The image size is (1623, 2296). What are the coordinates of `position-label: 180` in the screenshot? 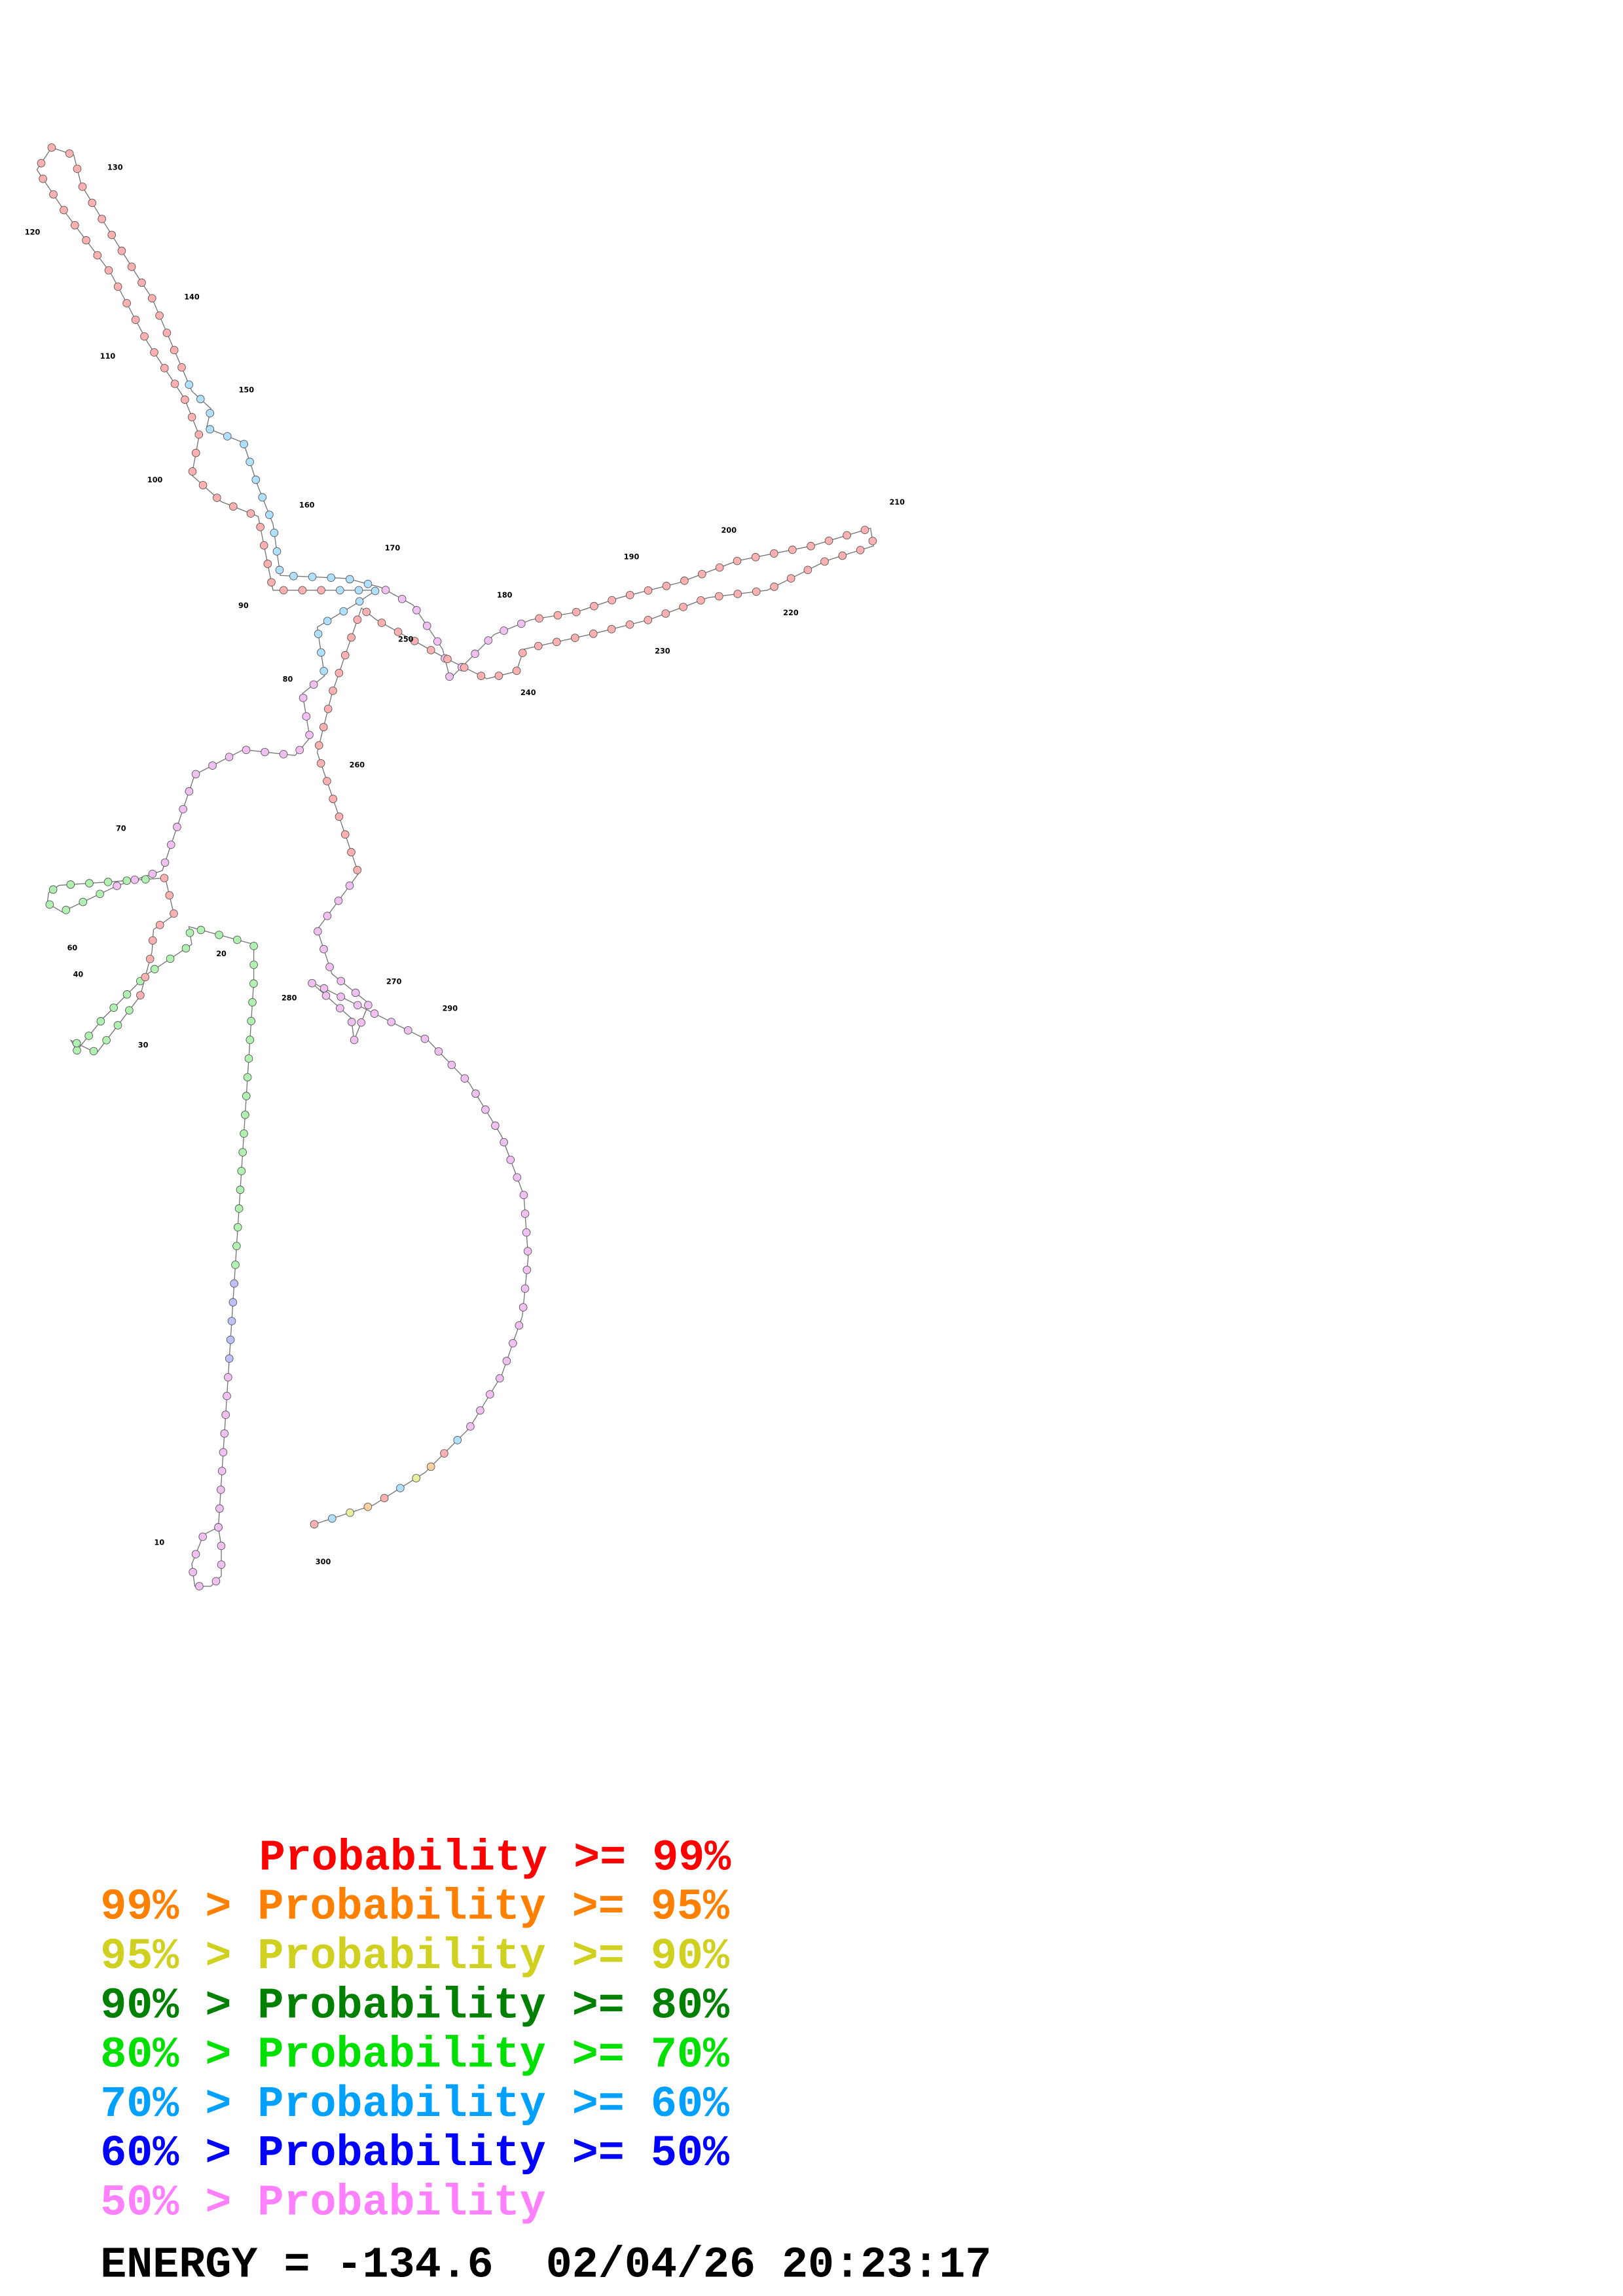 It's located at (505, 595).